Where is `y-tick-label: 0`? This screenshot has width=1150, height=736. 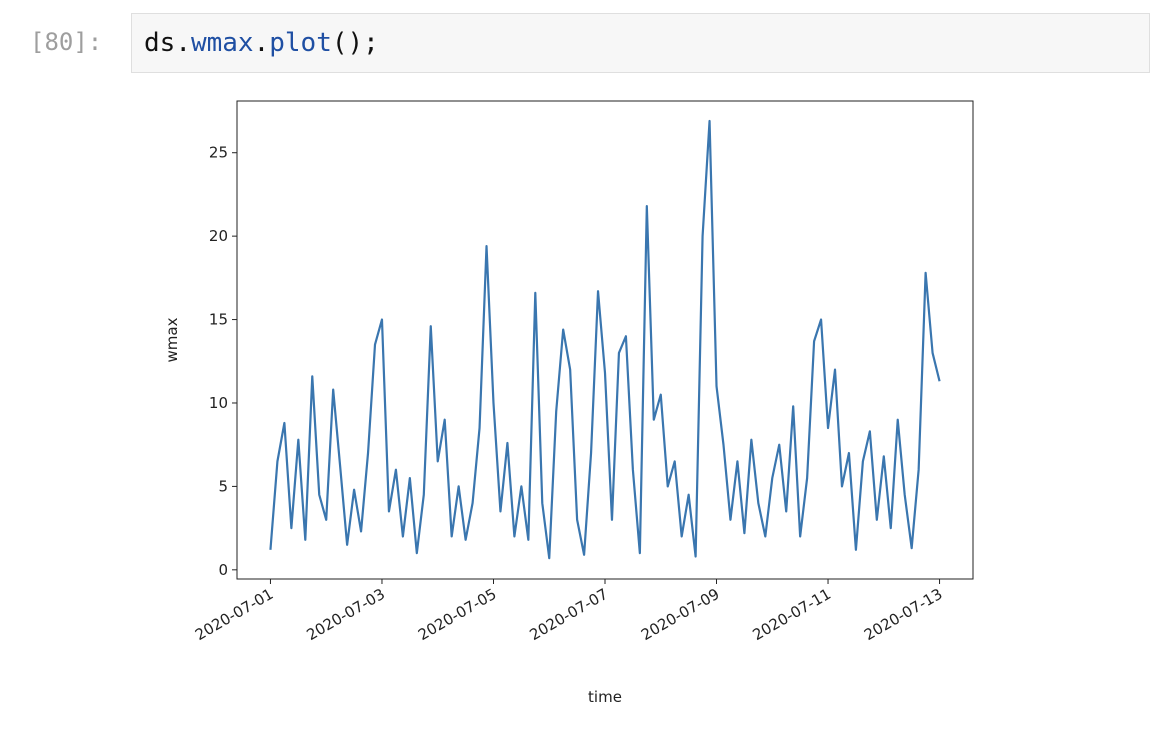 y-tick-label: 0 is located at coordinates (223, 570).